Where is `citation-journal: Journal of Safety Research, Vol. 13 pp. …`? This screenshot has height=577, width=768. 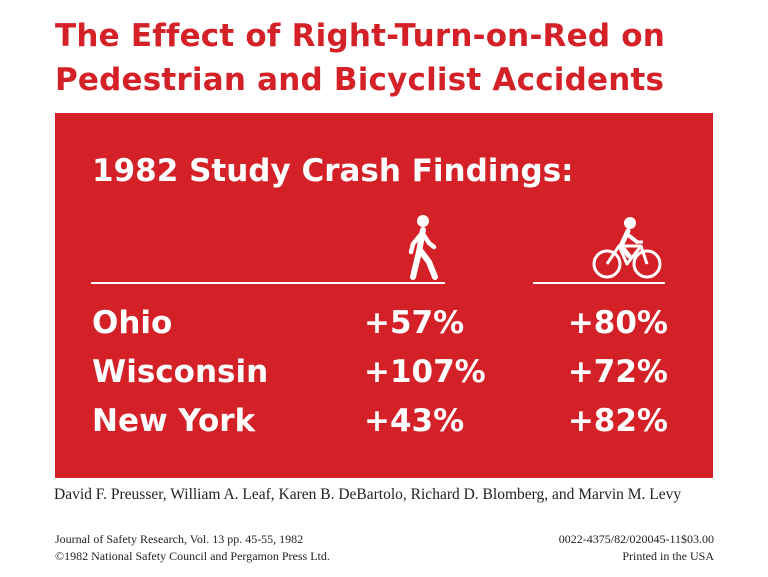 citation-journal: Journal of Safety Research, Vol. 13 pp. … is located at coordinates (179, 539).